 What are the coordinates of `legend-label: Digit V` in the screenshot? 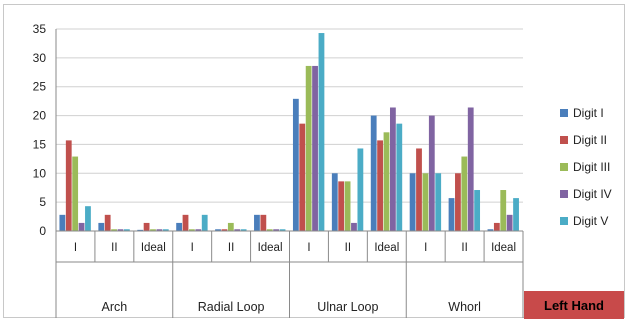 It's located at (590, 221).